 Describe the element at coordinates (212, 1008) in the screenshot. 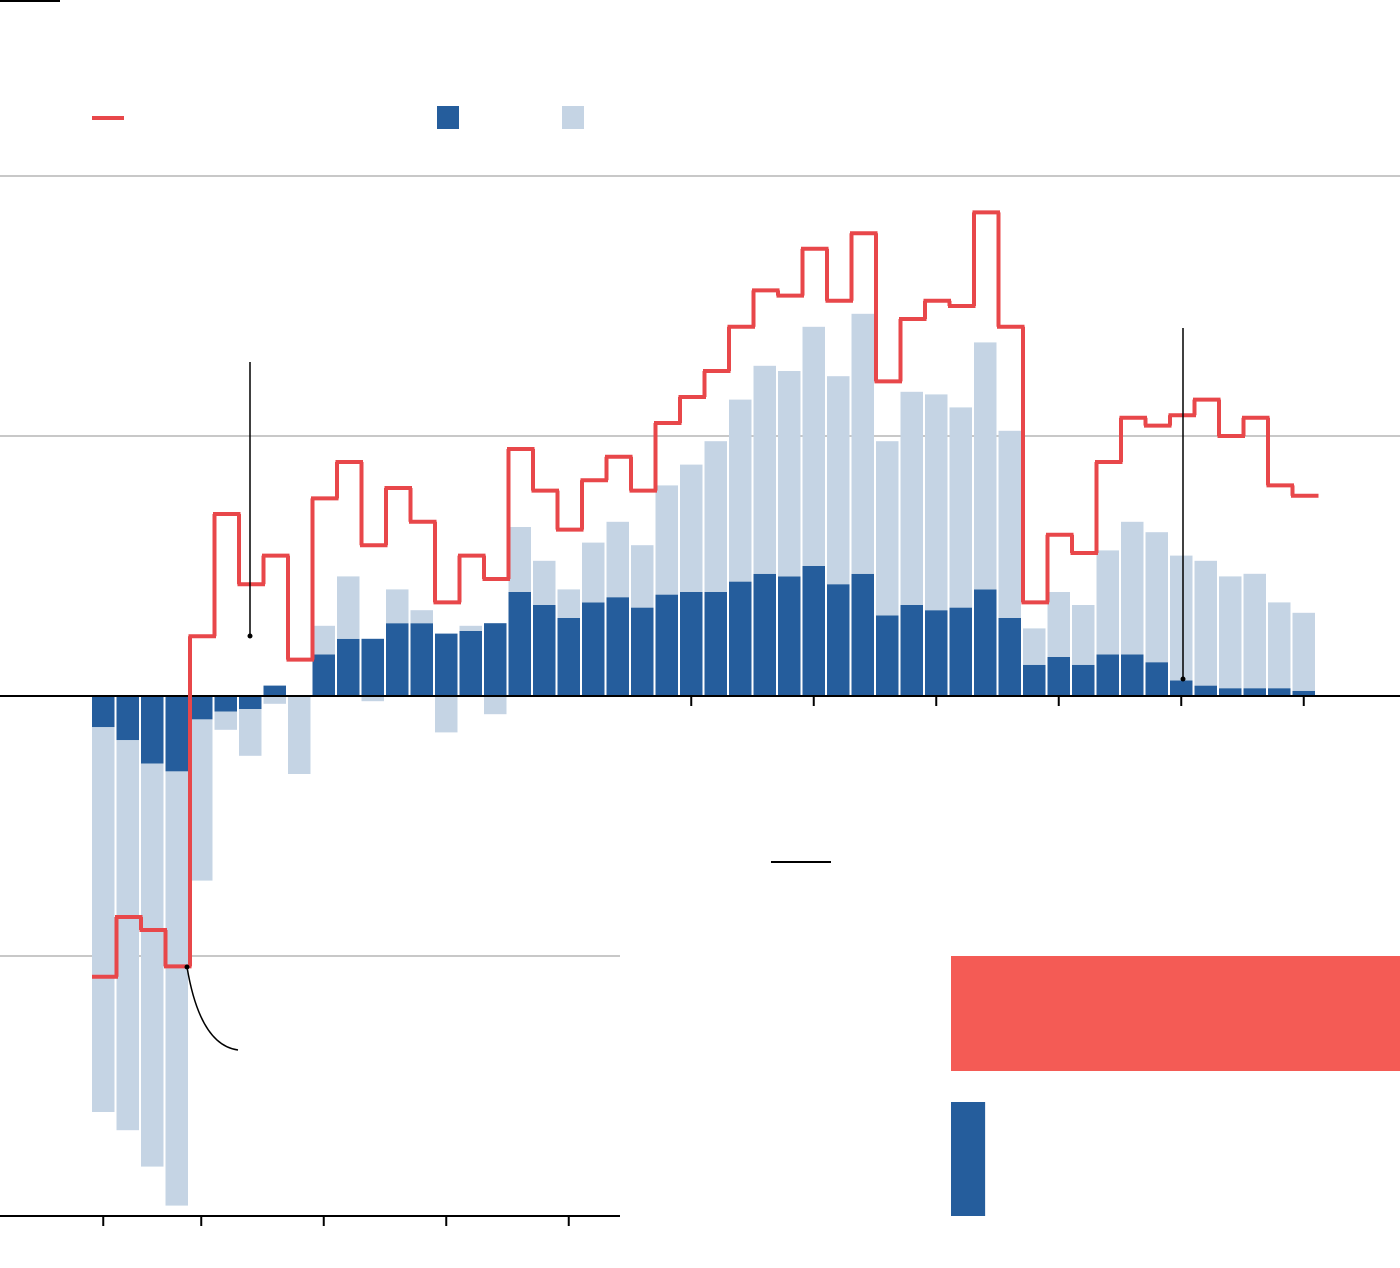

I see `annotation-curve` at that location.